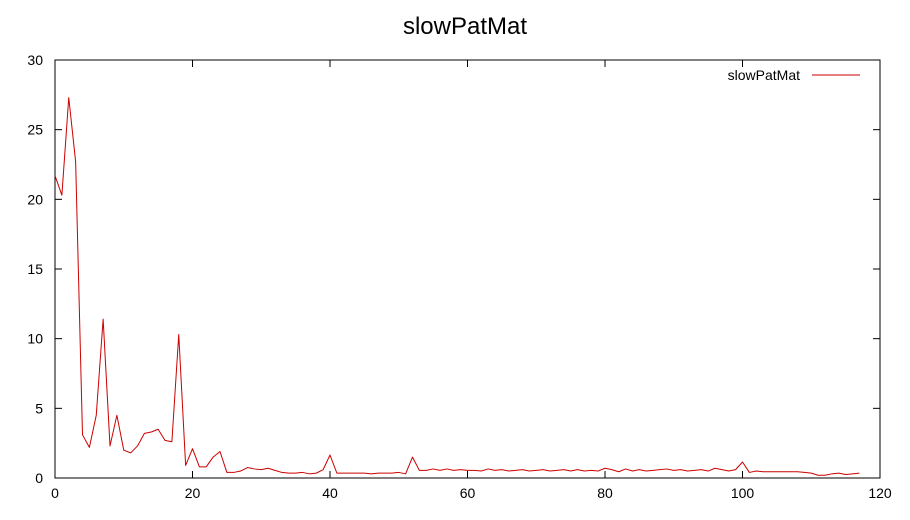  Describe the element at coordinates (35, 199) in the screenshot. I see `y-tick-label: 20` at that location.